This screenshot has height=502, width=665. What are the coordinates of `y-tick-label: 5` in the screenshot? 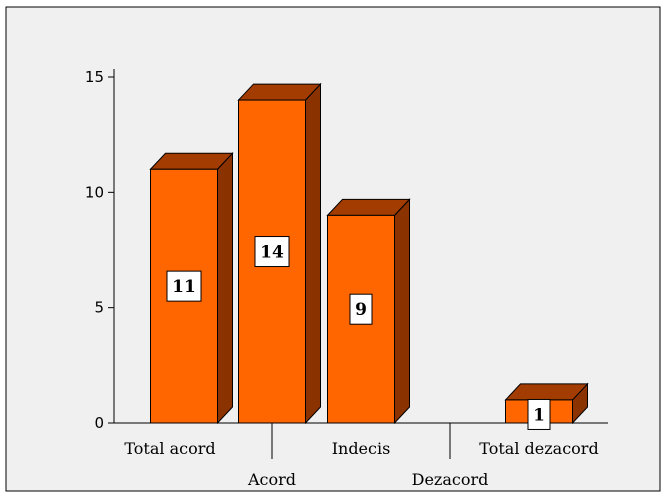 It's located at (99, 308).